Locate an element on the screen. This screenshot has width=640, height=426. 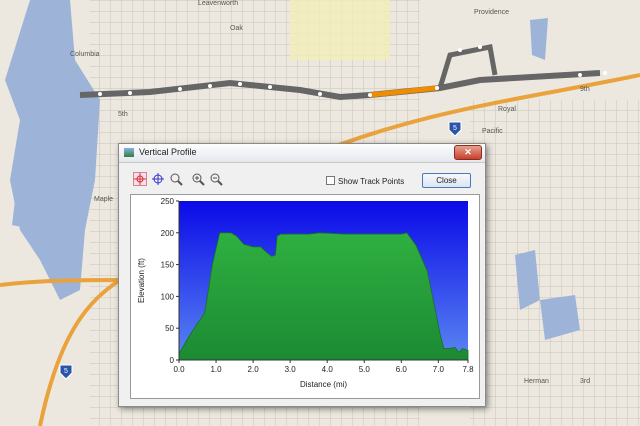
selected-segment is located at coordinates (403, 91).